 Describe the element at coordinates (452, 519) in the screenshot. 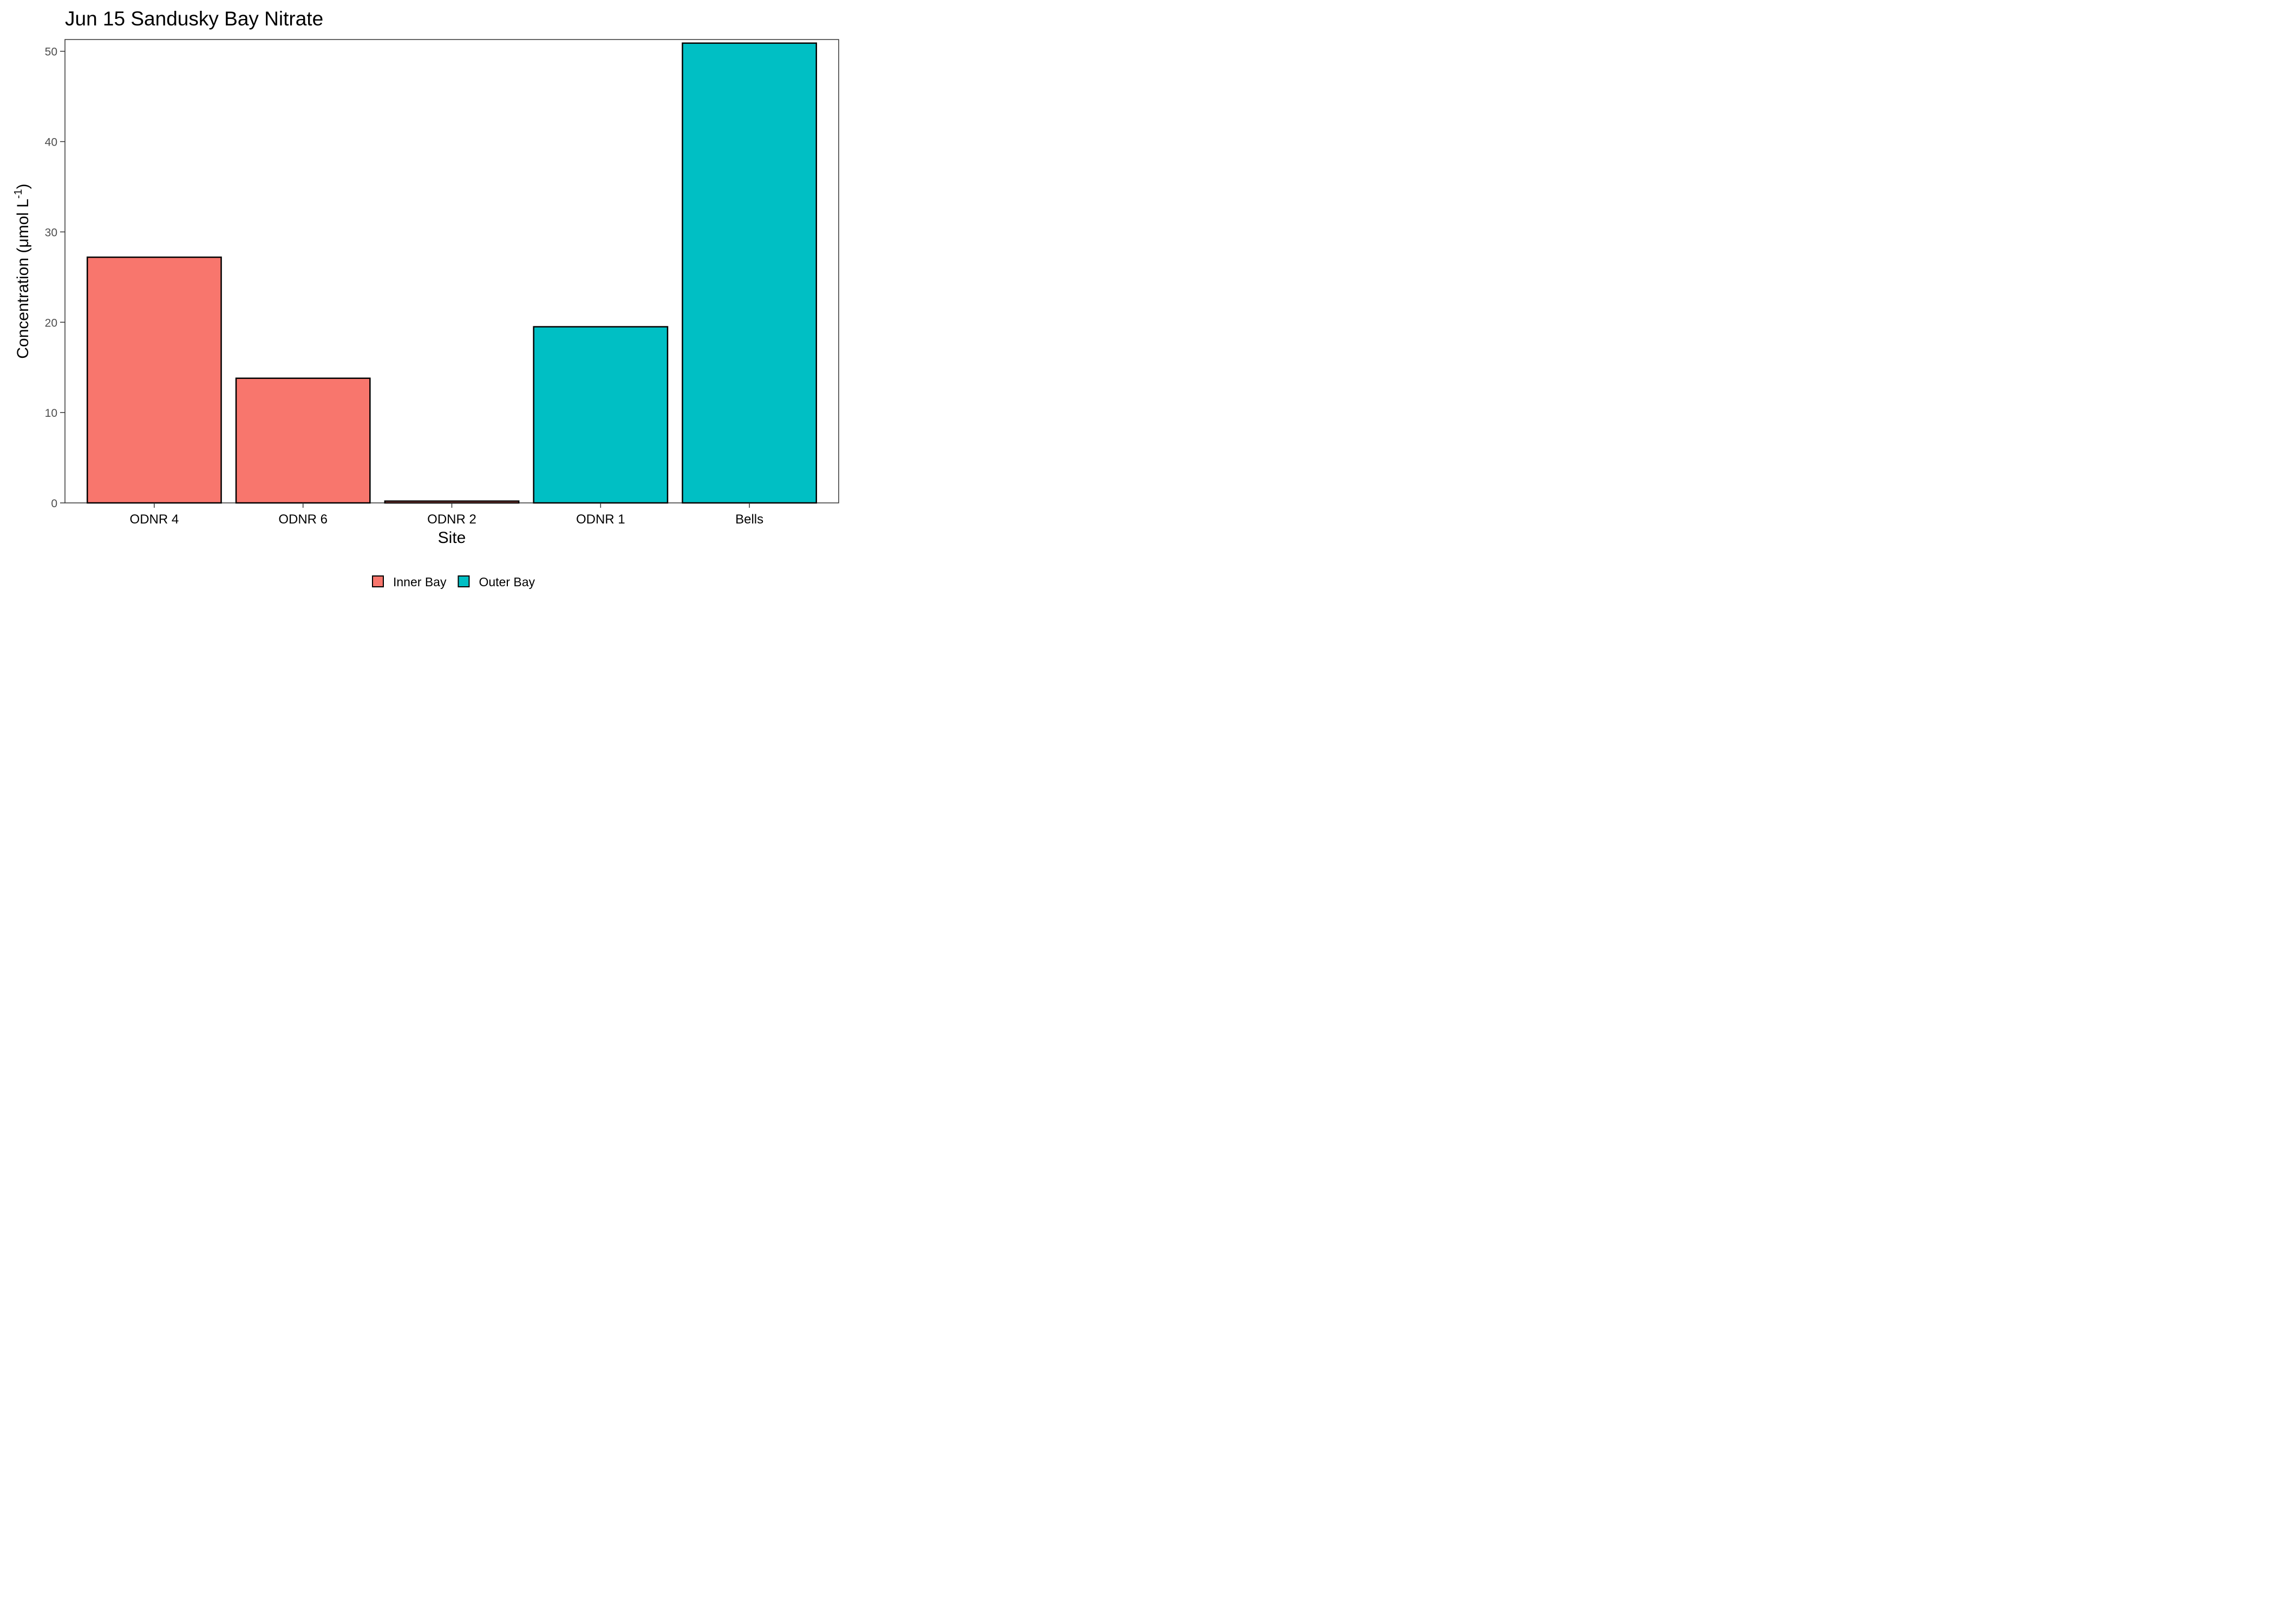

I see `x-tick-label: ODNR 2` at that location.